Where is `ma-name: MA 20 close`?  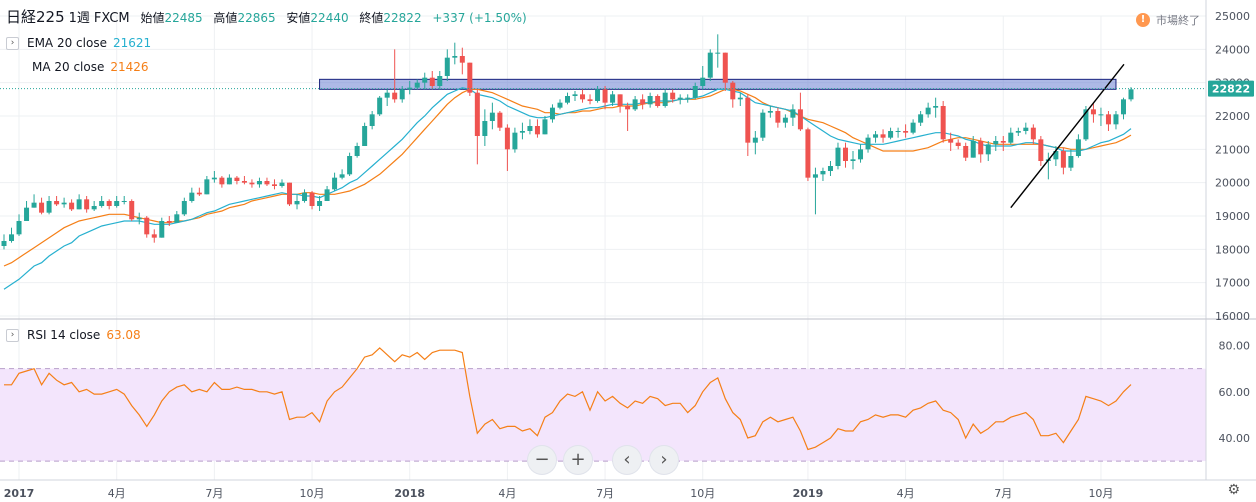 ma-name: MA 20 close is located at coordinates (68, 67).